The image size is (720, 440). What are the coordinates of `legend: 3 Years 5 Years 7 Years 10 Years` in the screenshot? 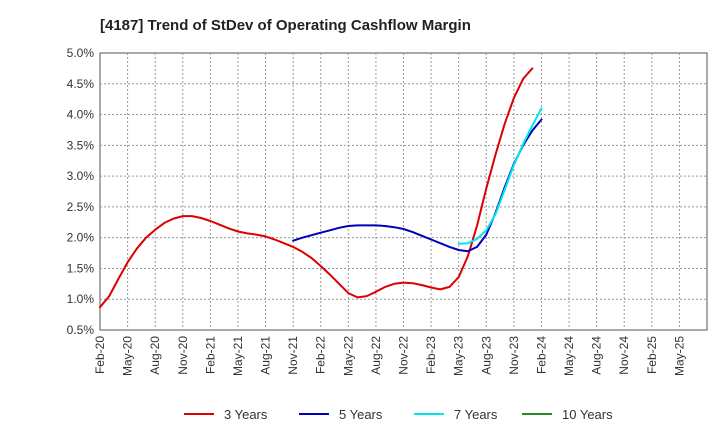 It's located at (398, 414).